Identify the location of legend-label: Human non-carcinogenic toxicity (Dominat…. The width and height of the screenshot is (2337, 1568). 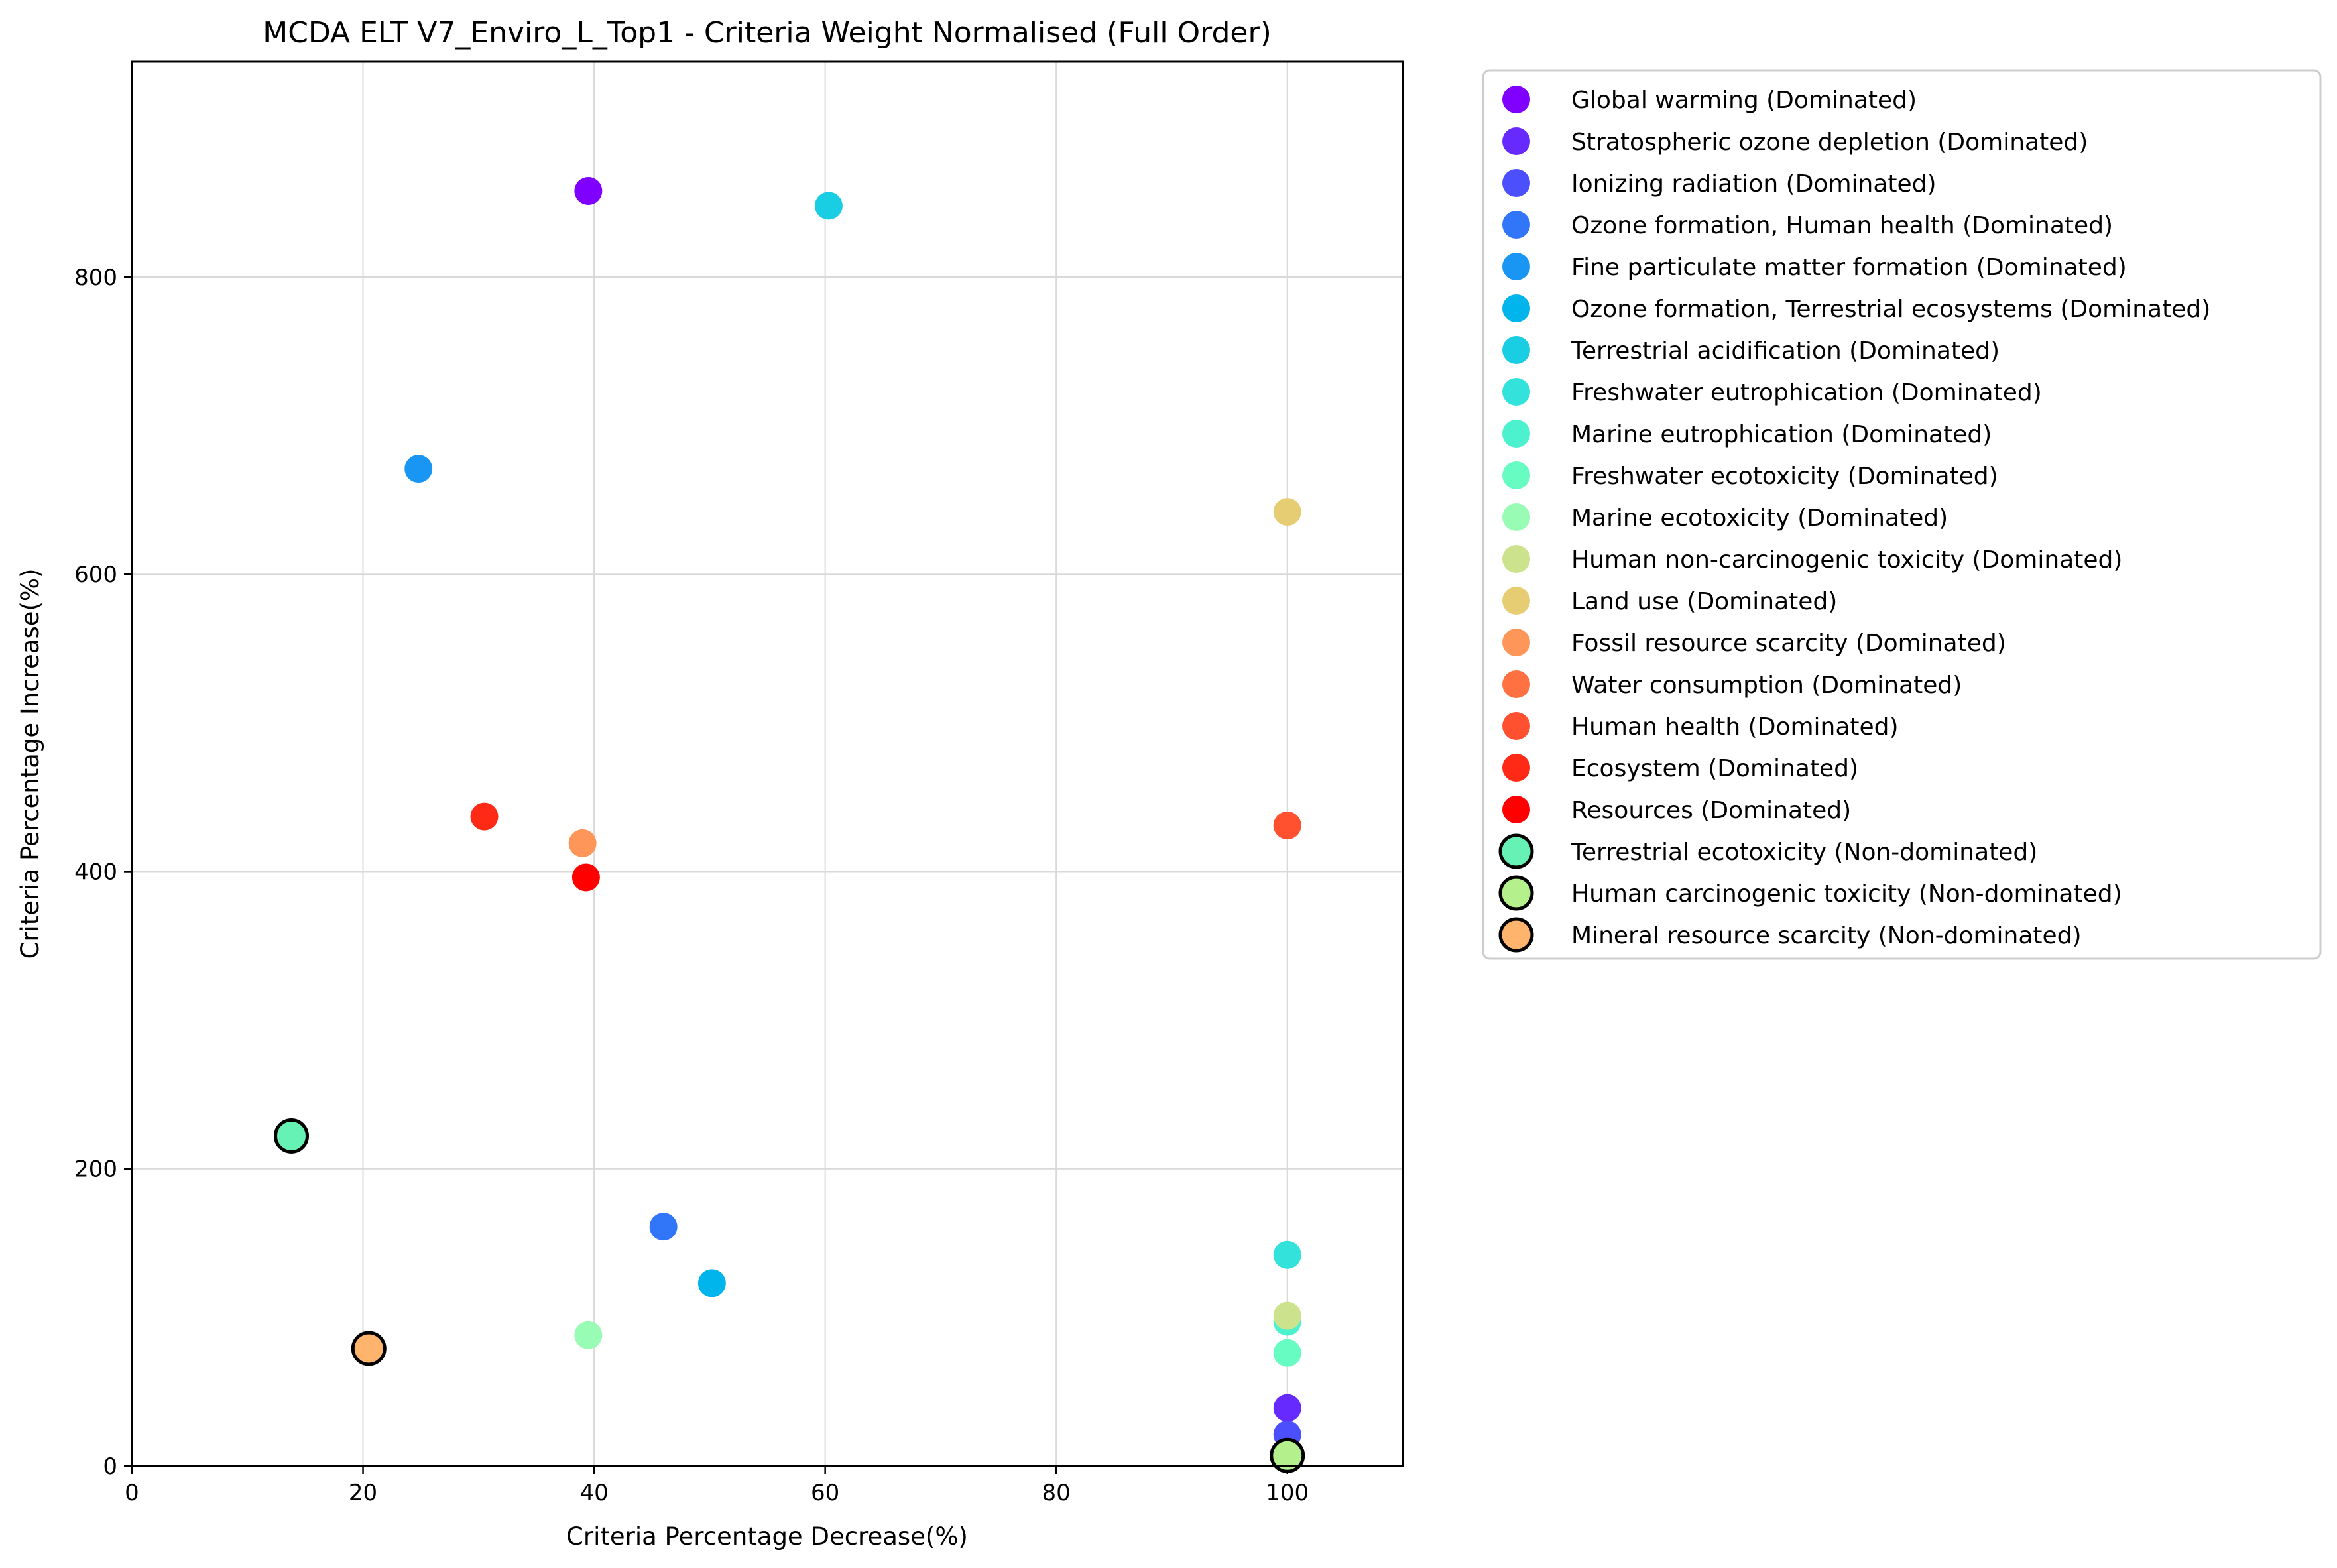
(1846, 559).